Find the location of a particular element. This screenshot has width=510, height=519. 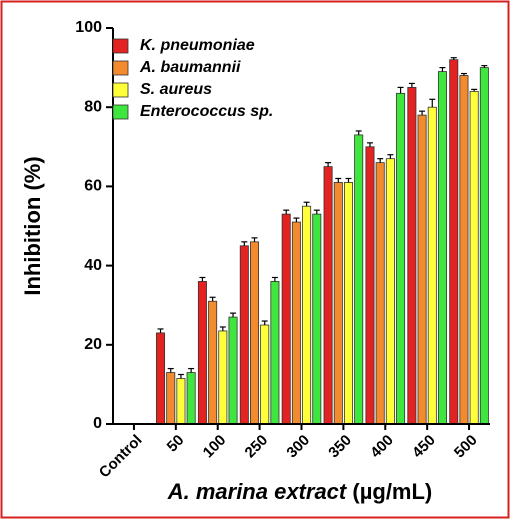

x-axis-label-unit: (µg/mL) is located at coordinates (392, 491).